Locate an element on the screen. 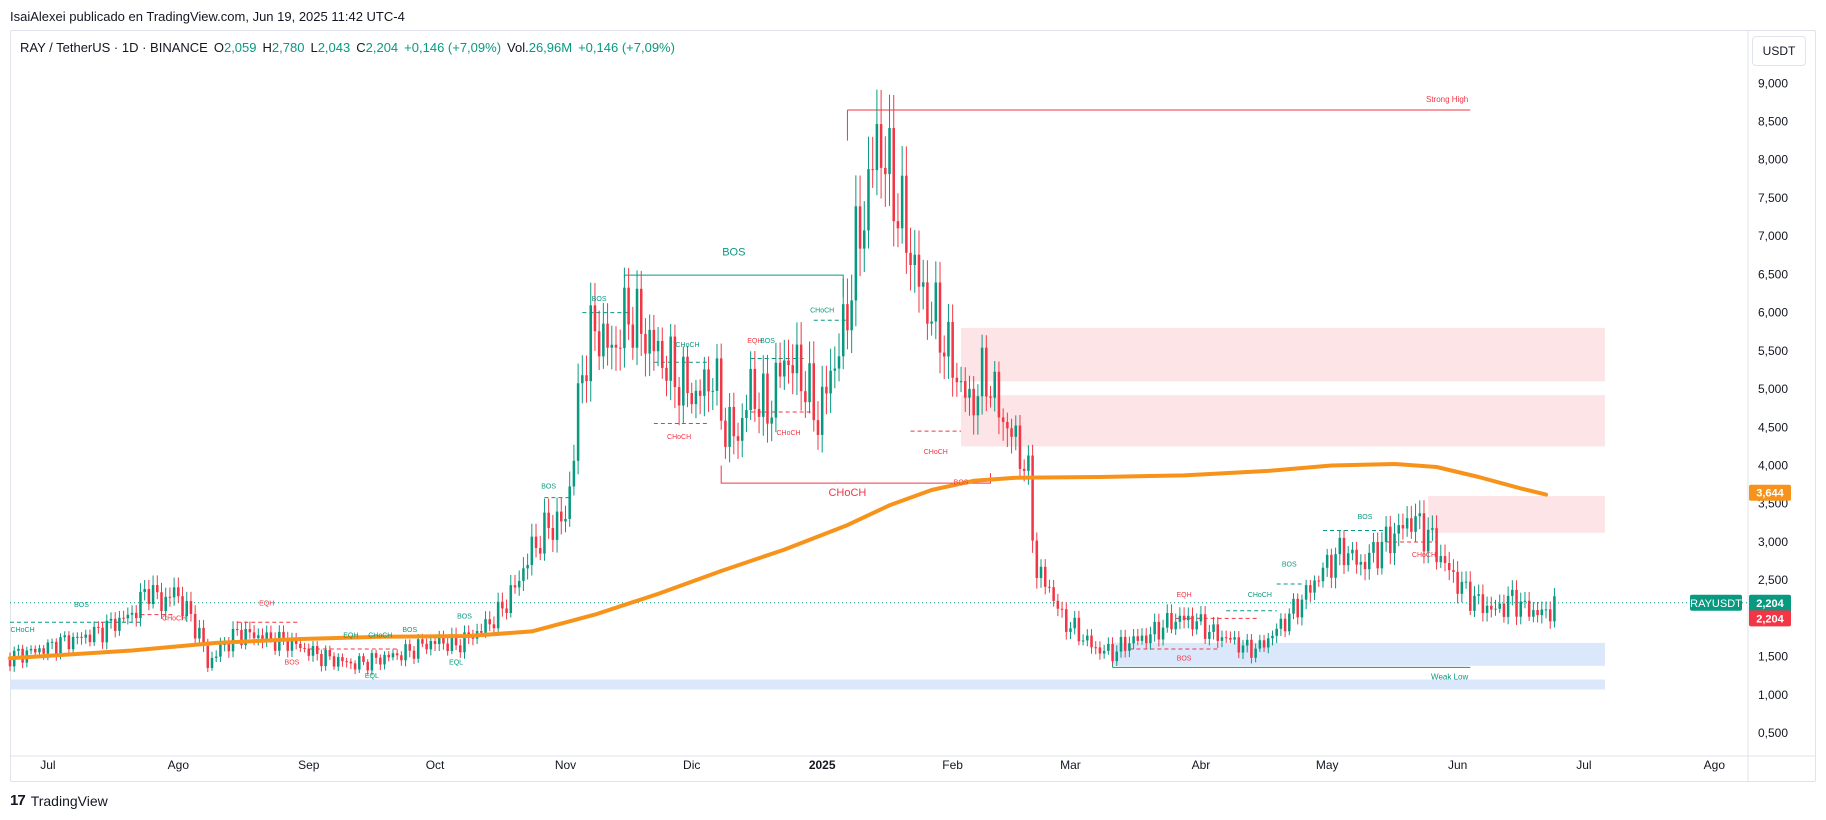  x-tick-label: Ago is located at coordinates (1715, 765).